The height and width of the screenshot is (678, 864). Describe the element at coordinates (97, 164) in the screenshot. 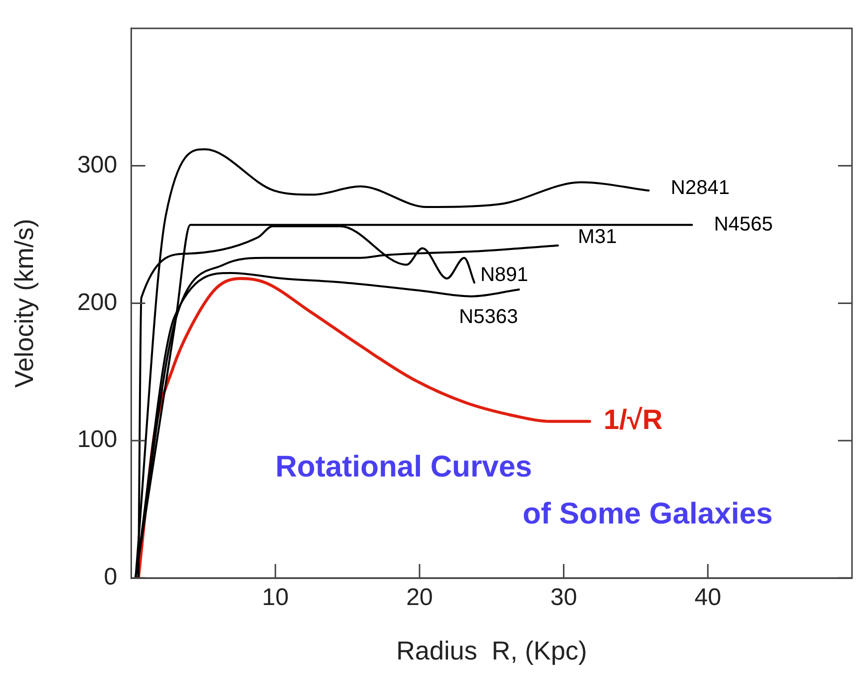

I see `y-tick-label: 300` at that location.